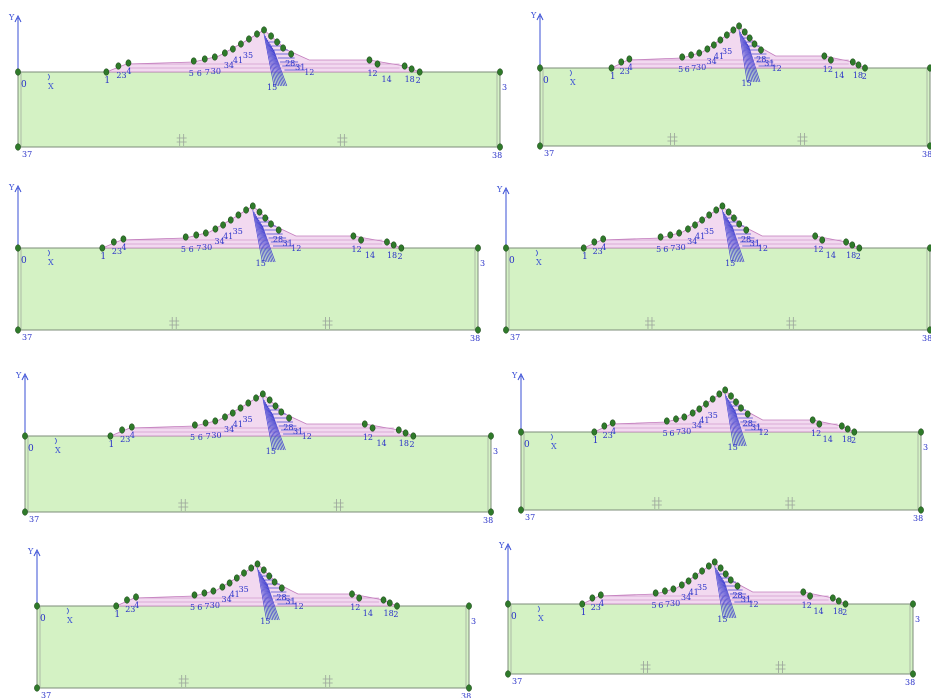 The image size is (931, 698). What do you see at coordinates (258, 474) in the screenshot?
I see `soil-layer` at bounding box center [258, 474].